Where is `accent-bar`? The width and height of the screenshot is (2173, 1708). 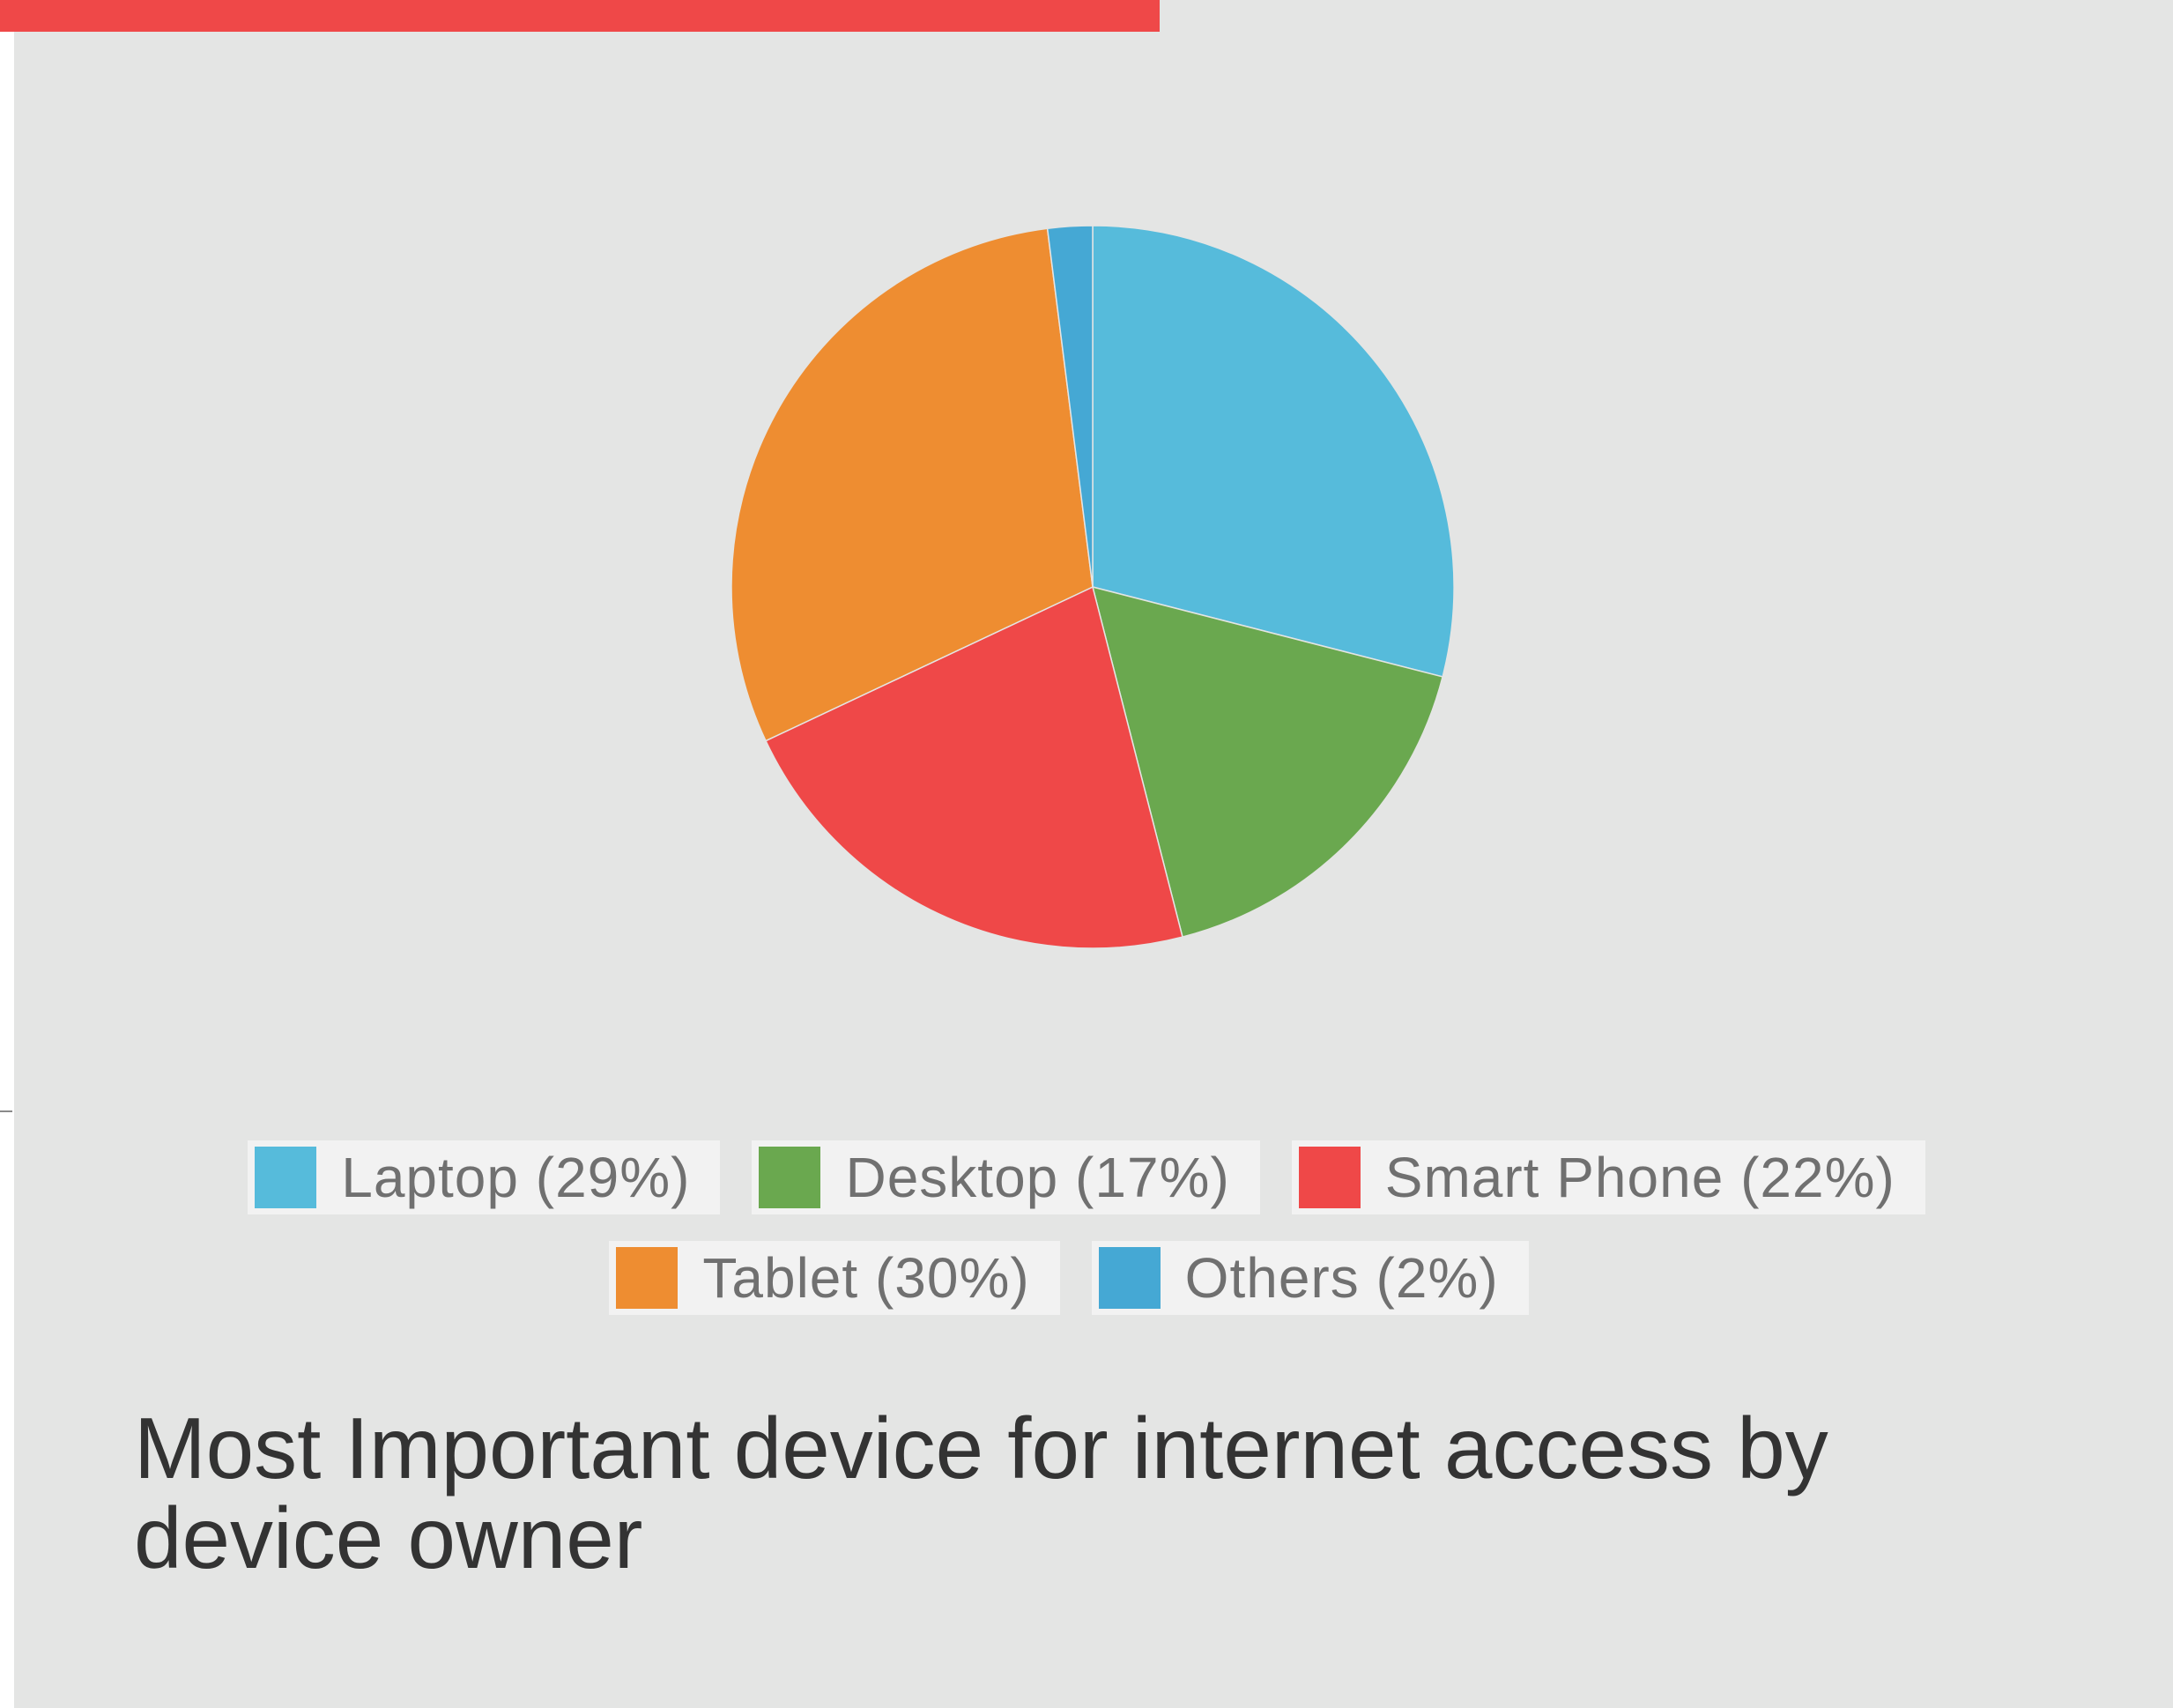 accent-bar is located at coordinates (580, 16).